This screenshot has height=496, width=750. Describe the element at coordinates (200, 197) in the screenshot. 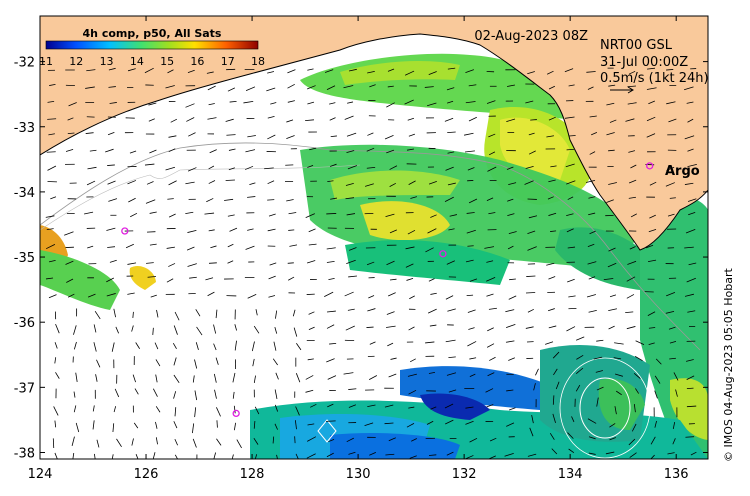

I see `shelf-inner-contour` at that location.